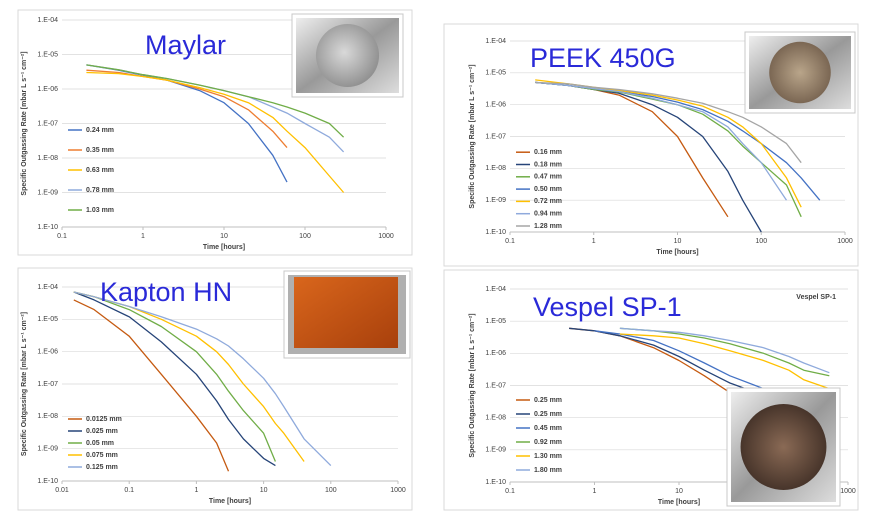  Describe the element at coordinates (548, 456) in the screenshot. I see `legend-label: 1.30 mm` at that location.